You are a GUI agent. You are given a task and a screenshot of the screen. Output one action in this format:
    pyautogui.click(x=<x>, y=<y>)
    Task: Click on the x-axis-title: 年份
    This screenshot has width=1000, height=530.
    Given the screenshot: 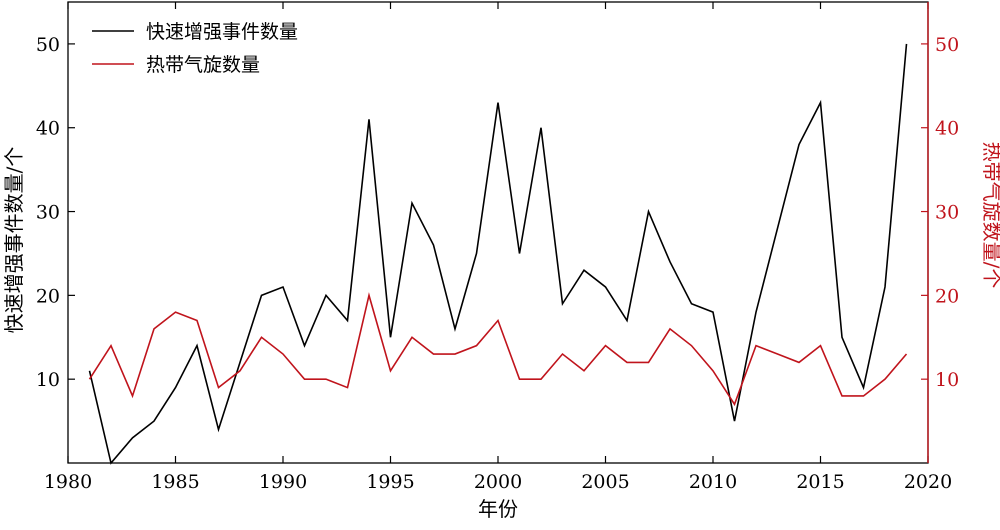 What is the action you would take?
    pyautogui.click(x=498, y=509)
    